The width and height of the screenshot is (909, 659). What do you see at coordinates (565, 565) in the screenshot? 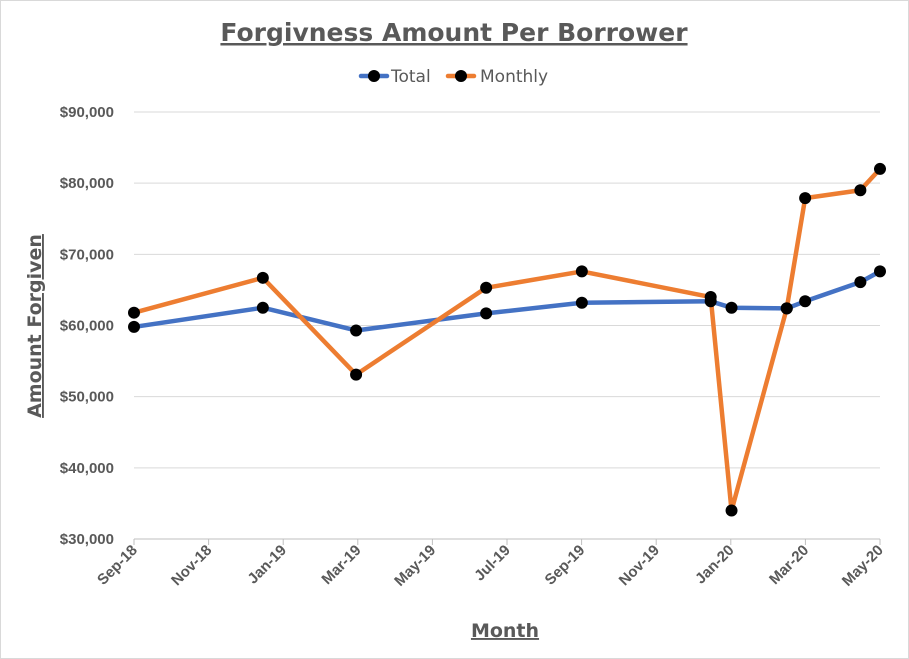
I see `x-tick-label: Sep-19` at bounding box center [565, 565].